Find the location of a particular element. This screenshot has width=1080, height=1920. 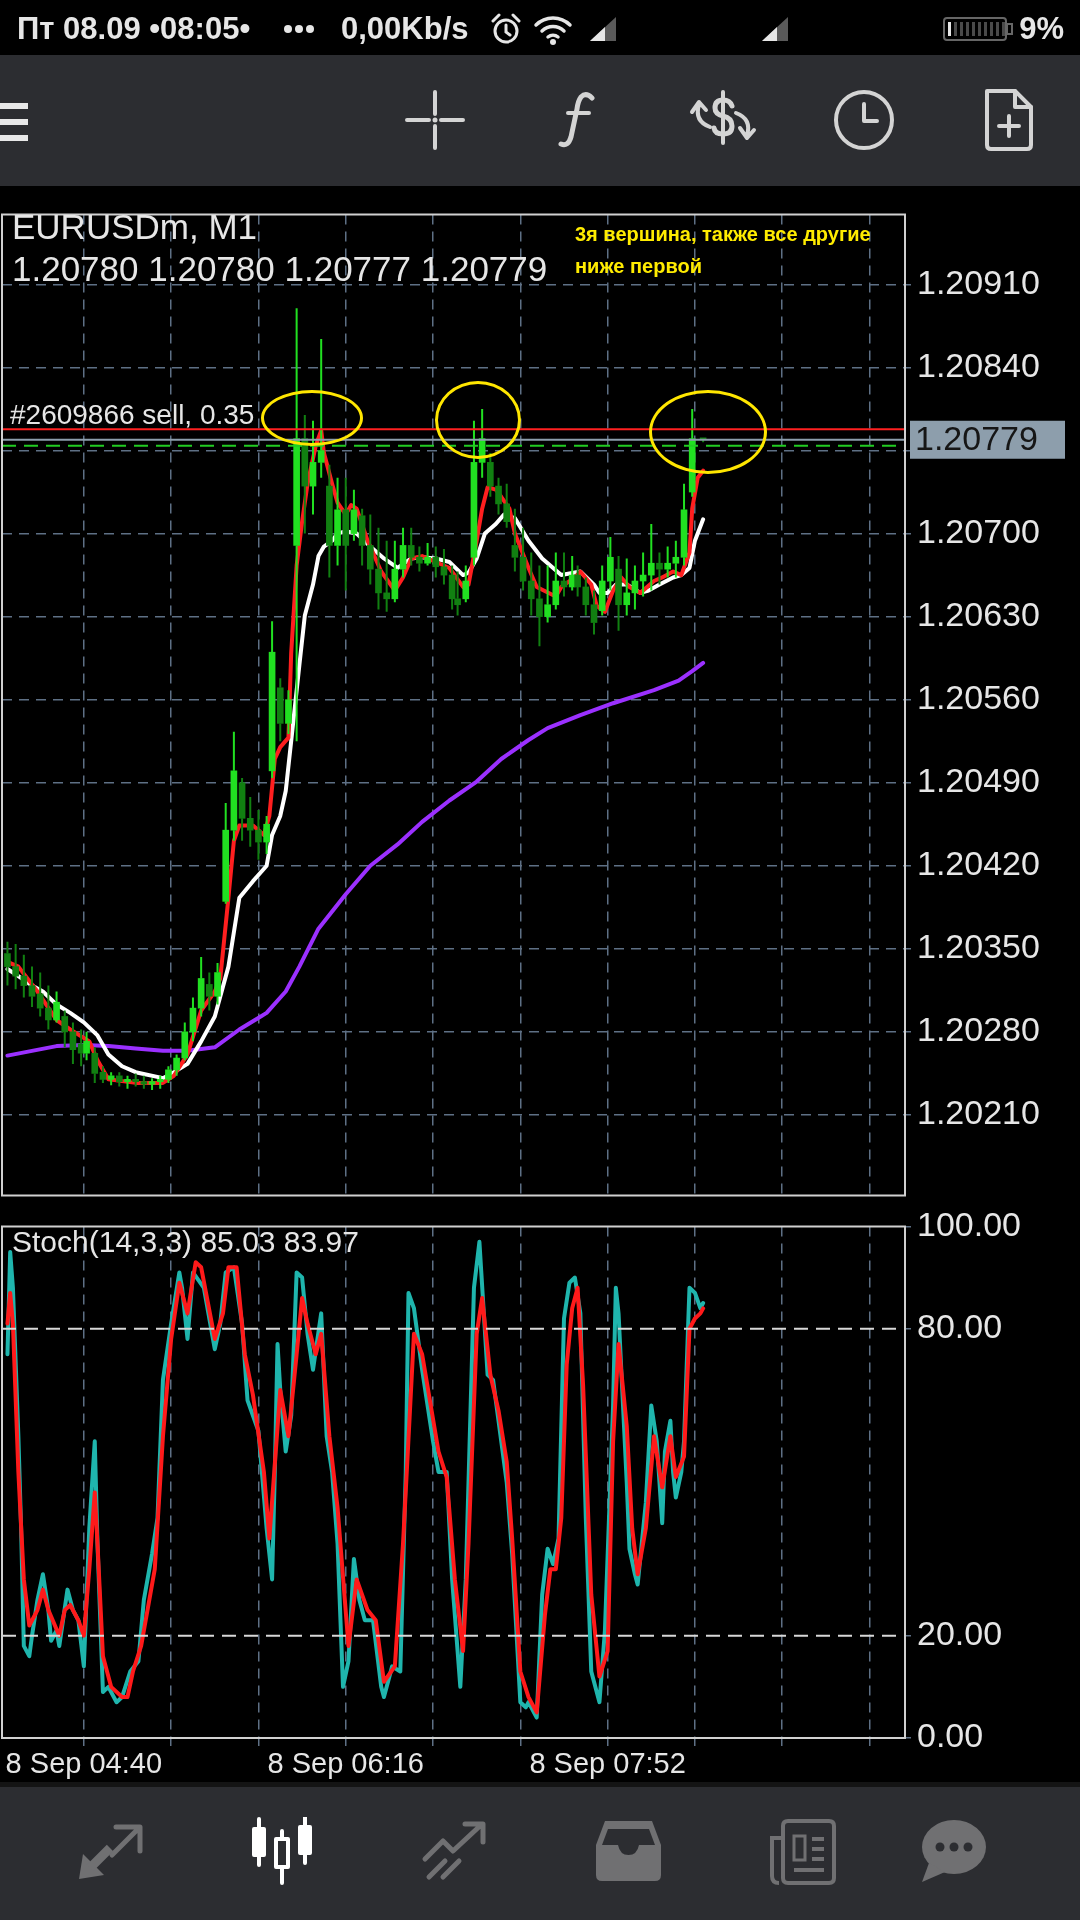

text: 9% is located at coordinates (1041, 29).